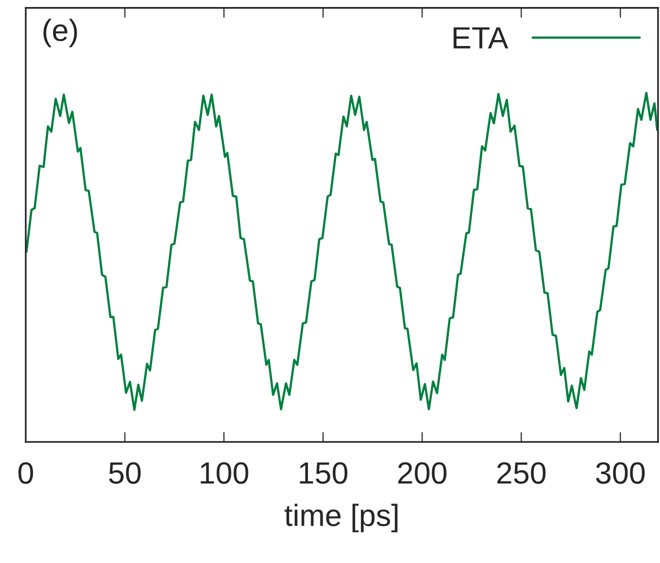 This screenshot has height=563, width=660. I want to click on legend-label: ETA, so click(481, 37).